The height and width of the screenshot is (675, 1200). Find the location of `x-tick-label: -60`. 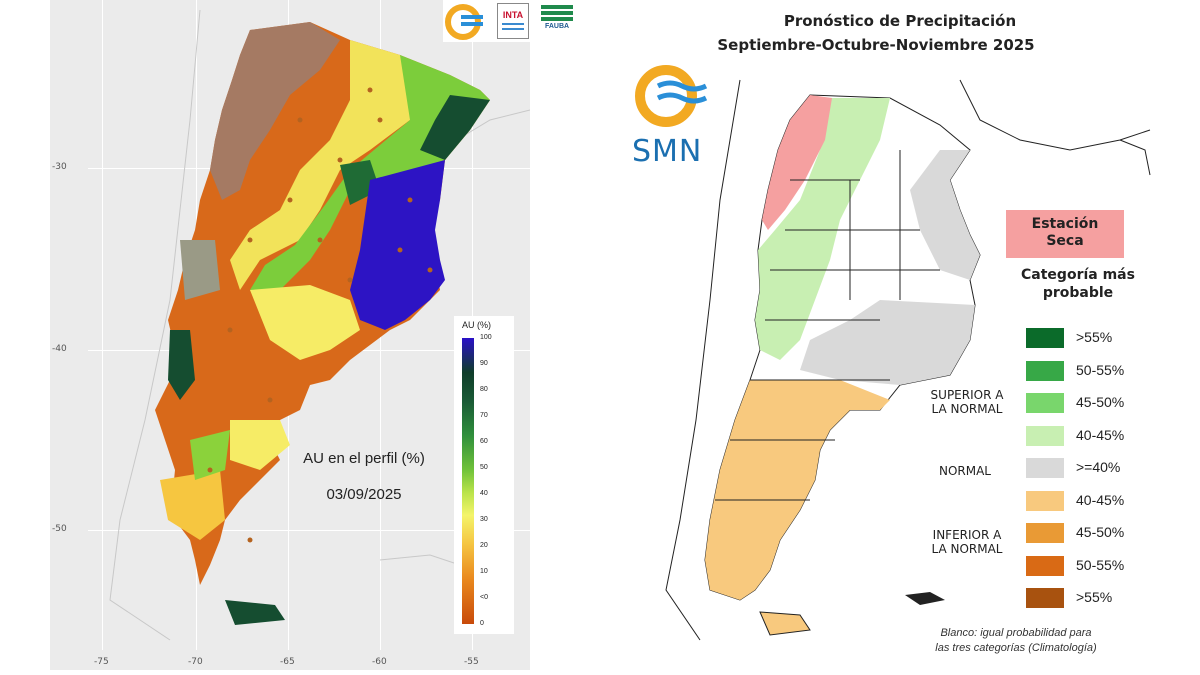

x-tick-label: -60 is located at coordinates (379, 662).